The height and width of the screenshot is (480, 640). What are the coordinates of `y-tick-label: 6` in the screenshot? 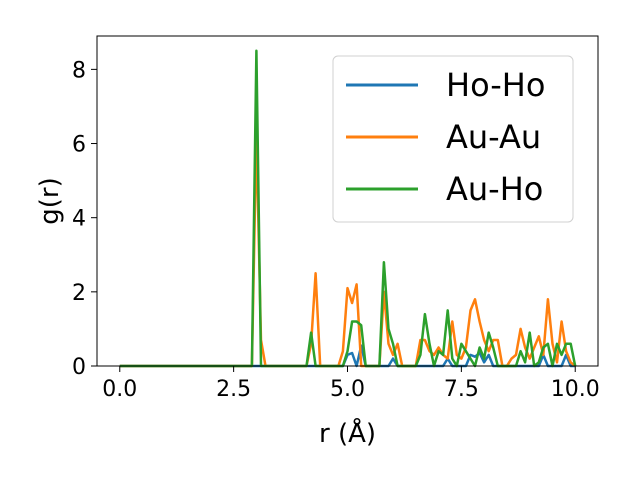 It's located at (79, 145).